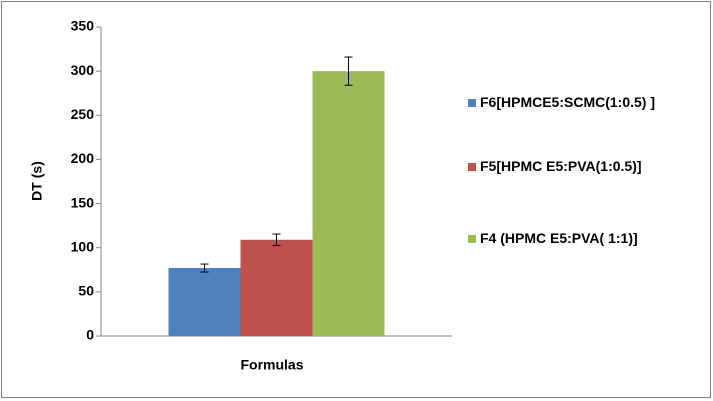 This screenshot has width=713, height=401. What do you see at coordinates (559, 238) in the screenshot?
I see `legend-label: F4 (HPMC E5:PVA( 1:1)]` at bounding box center [559, 238].